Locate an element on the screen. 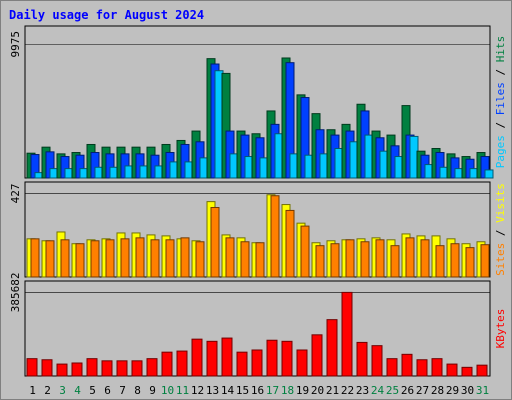  bar-sites-day-16: Sites 16: 175 is located at coordinates (260, 260).